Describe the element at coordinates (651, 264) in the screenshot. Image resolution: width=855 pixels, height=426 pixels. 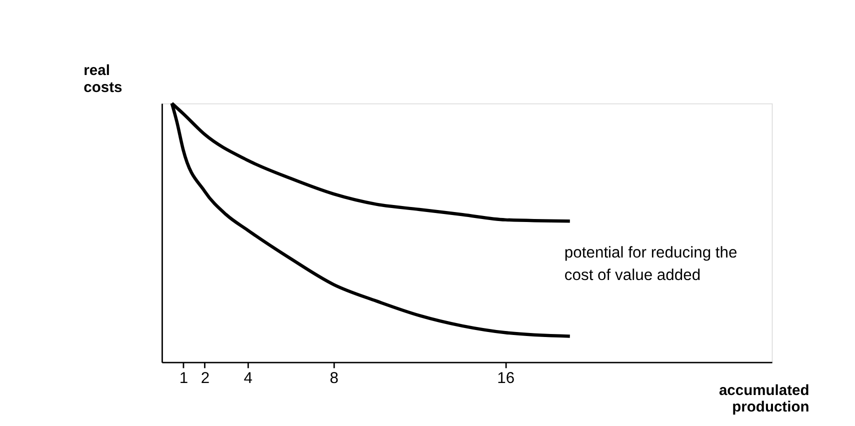
I see `annotation: potential for reducing the cost of value added` at that location.